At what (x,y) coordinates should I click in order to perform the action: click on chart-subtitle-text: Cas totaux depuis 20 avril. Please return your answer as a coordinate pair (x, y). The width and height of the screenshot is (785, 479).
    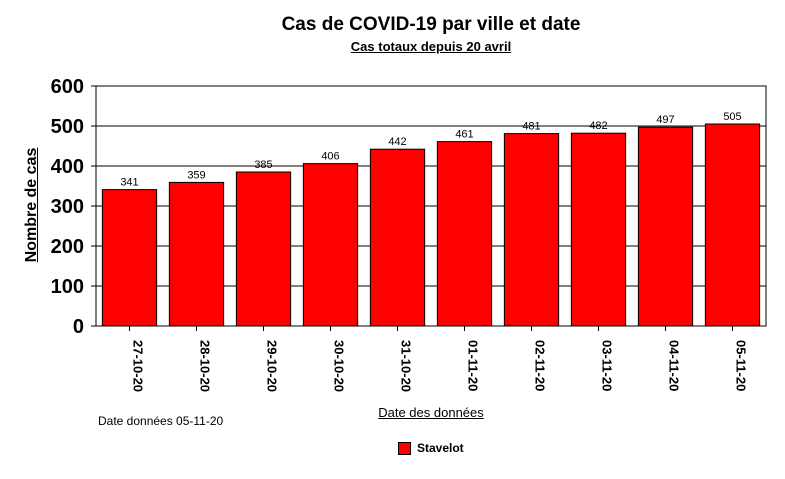
    Looking at the image, I should click on (431, 46).